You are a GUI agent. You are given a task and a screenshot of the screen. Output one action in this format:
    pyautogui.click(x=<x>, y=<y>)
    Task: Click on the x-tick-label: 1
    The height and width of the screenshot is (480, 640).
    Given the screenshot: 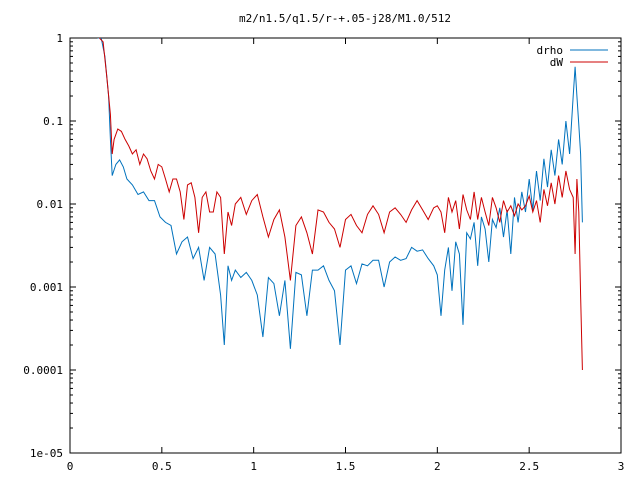 What is the action you would take?
    pyautogui.click(x=253, y=466)
    